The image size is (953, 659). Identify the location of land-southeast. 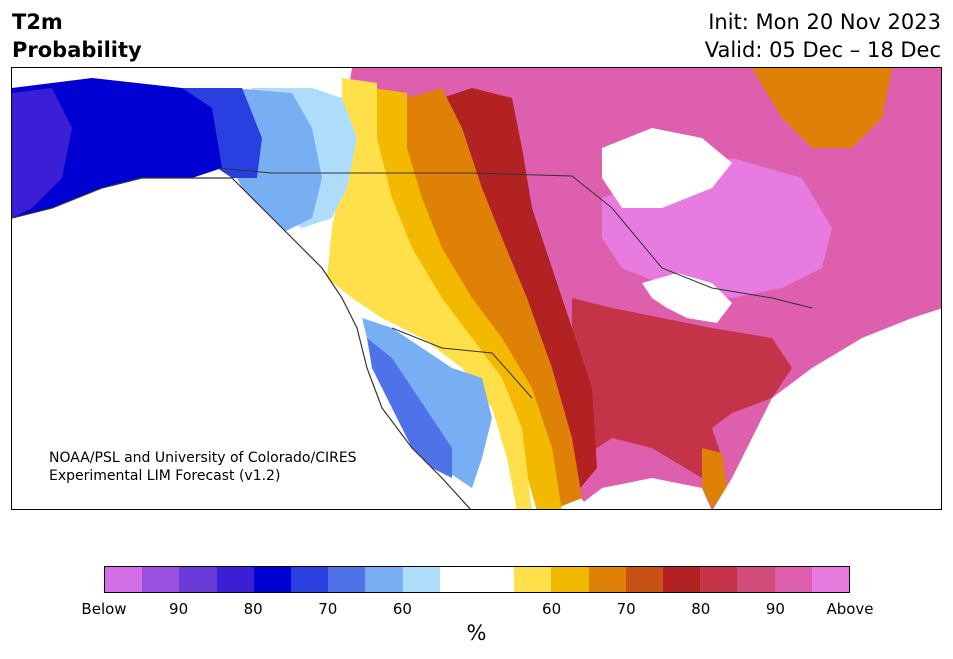
(682, 388).